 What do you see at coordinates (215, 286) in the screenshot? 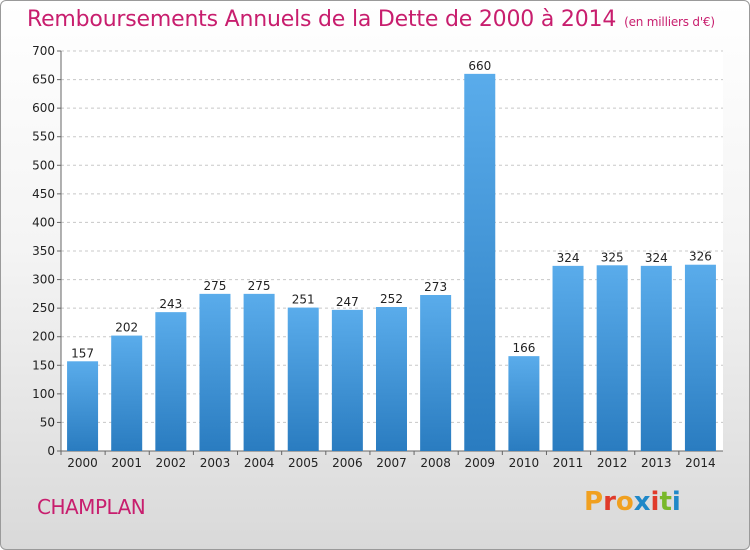
I see `data-label-2003: 275` at bounding box center [215, 286].